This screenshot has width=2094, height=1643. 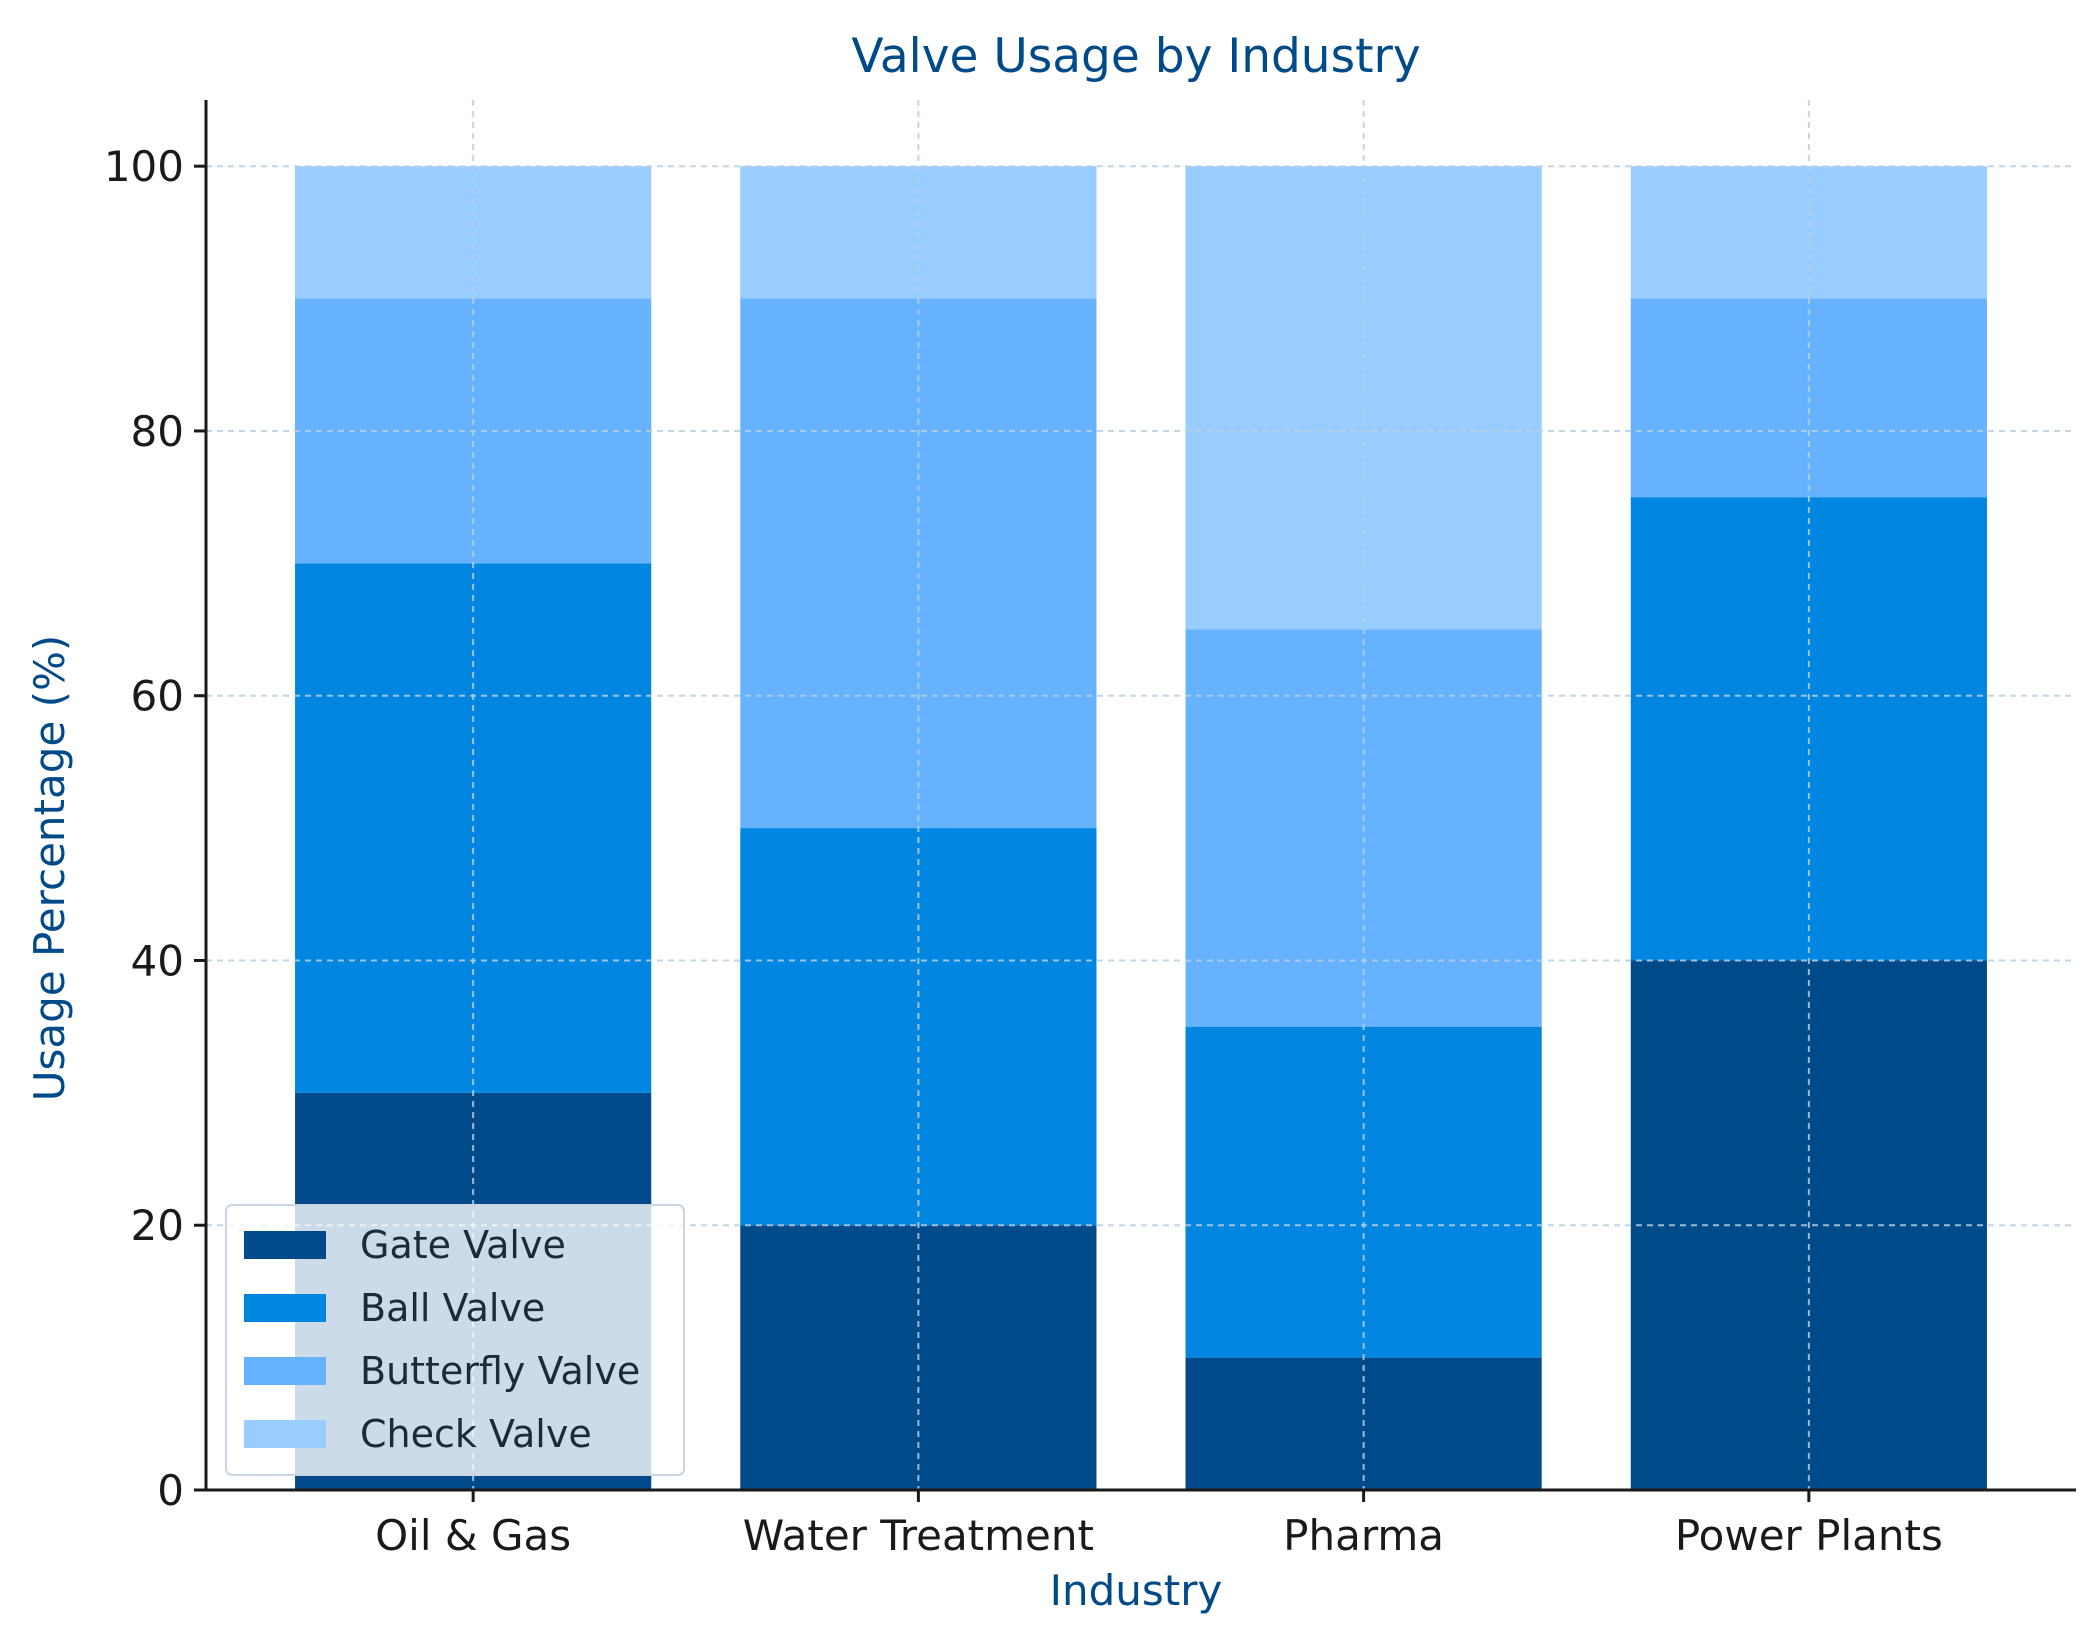 I want to click on y-tick-label-1: 20, so click(x=157, y=1225).